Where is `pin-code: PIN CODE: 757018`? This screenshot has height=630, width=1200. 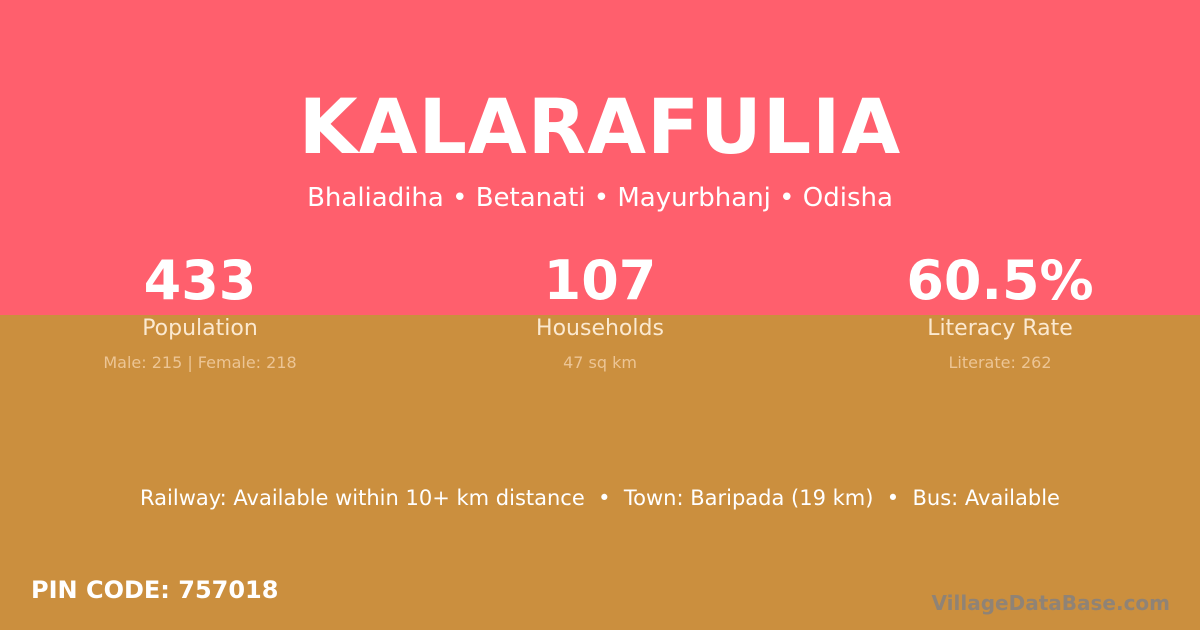 pin-code: PIN CODE: 757018 is located at coordinates (155, 590).